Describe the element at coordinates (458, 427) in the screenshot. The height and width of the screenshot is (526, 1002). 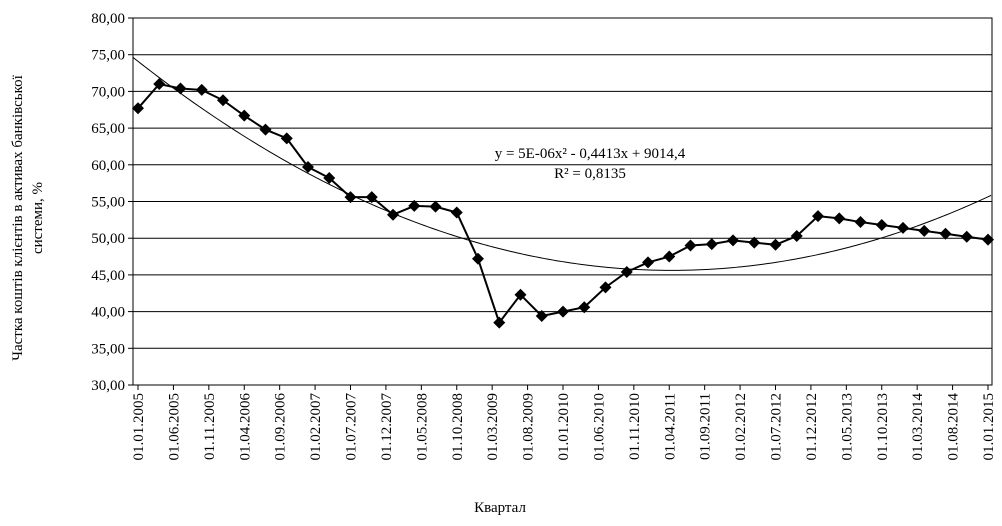
I see `x-tick-label: 01.10.2008` at that location.